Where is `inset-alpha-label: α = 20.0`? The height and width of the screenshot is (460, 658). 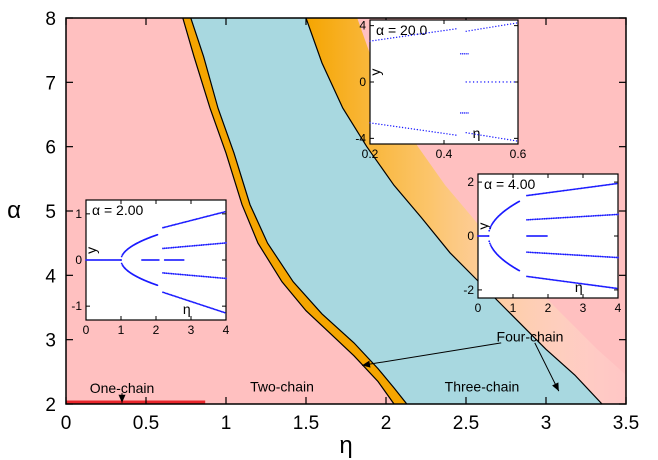 inset-alpha-label: α = 20.0 is located at coordinates (402, 30).